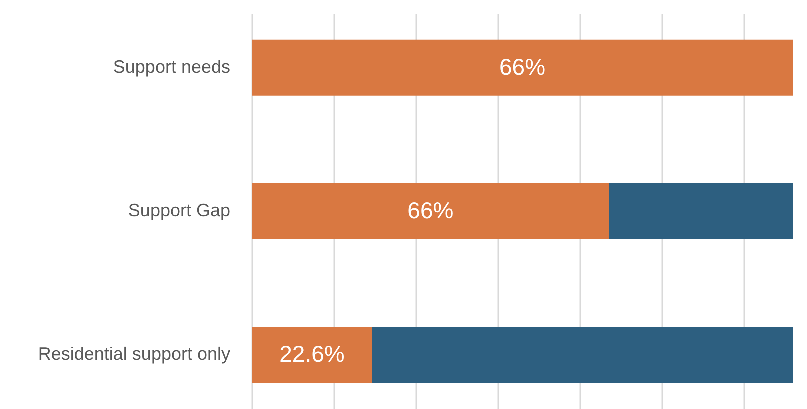  Describe the element at coordinates (171, 66) in the screenshot. I see `y-tick-label: Support needs` at that location.